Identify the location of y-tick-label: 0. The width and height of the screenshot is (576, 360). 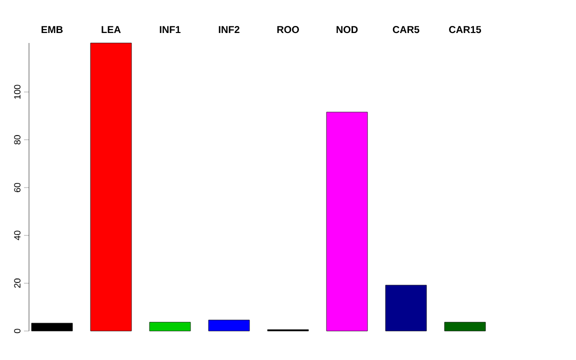
(17, 331).